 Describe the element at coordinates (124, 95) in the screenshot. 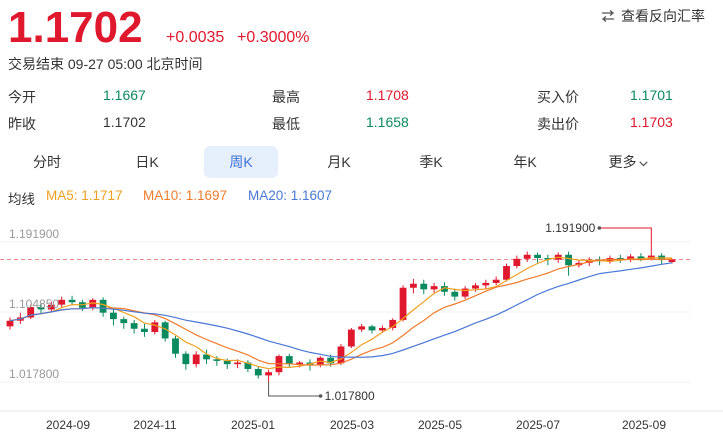

I see `open-value: 1.1667` at that location.